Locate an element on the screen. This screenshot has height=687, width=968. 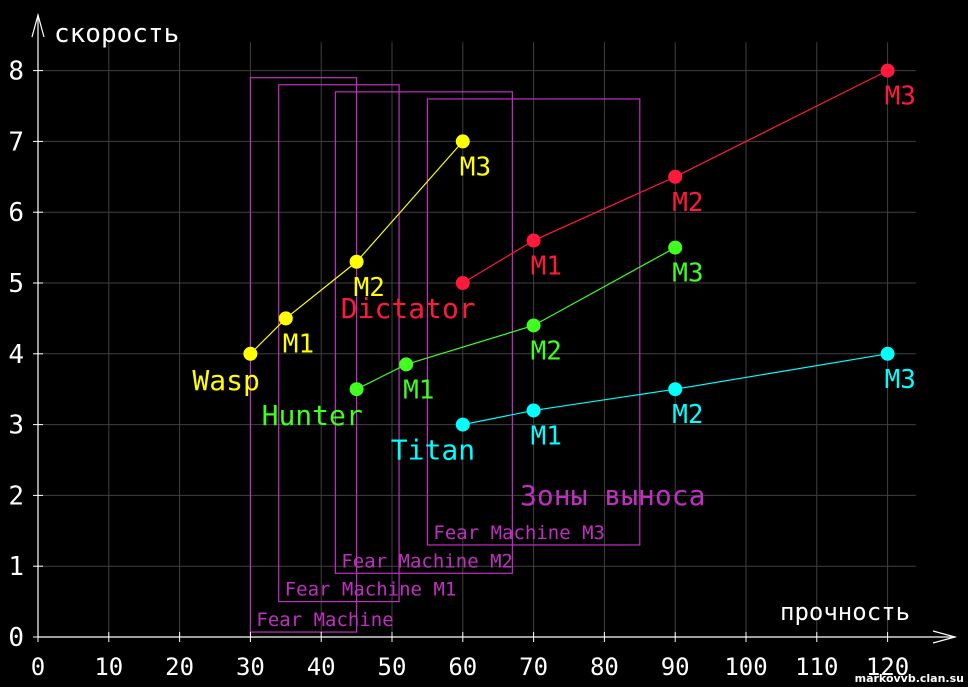
watermark: markovvb.clan.su is located at coordinates (909, 678).